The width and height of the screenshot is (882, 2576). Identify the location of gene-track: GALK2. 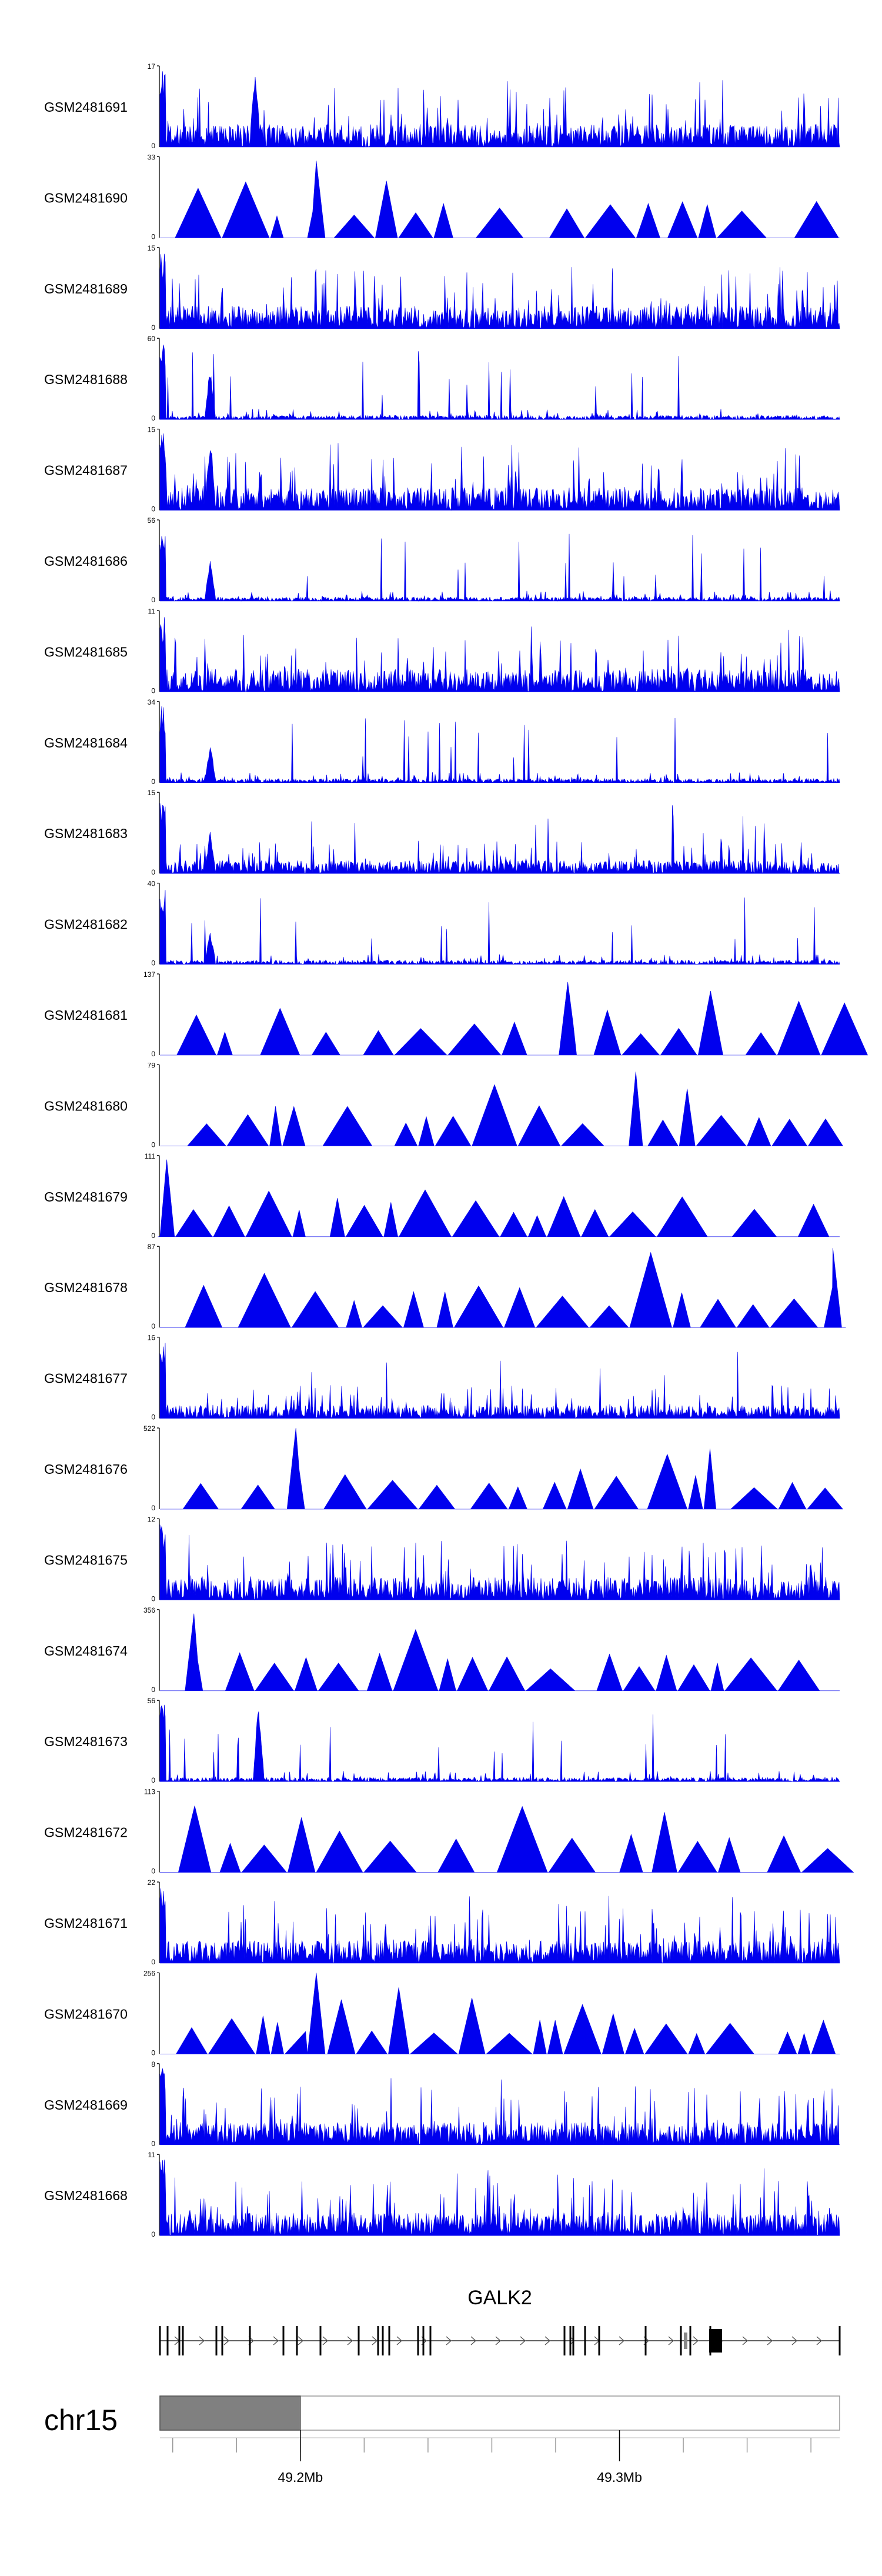
(500, 2321).